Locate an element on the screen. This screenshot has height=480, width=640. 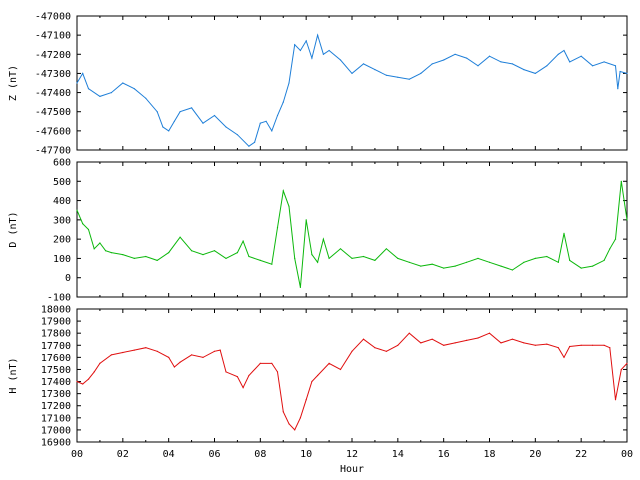
y-tick-label: 500 is located at coordinates (62, 182).